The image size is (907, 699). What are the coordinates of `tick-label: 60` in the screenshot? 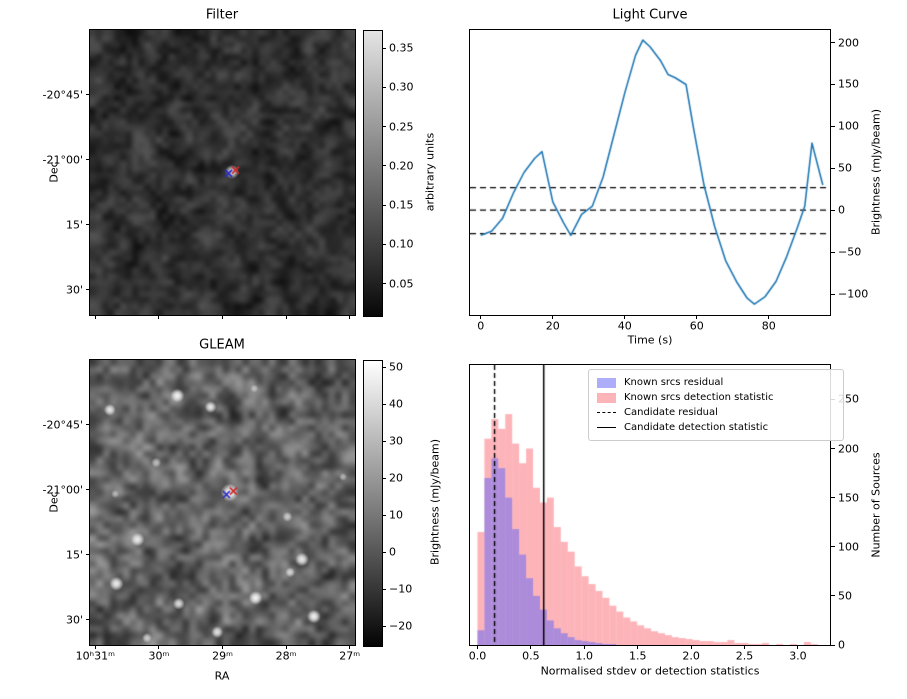 It's located at (696, 326).